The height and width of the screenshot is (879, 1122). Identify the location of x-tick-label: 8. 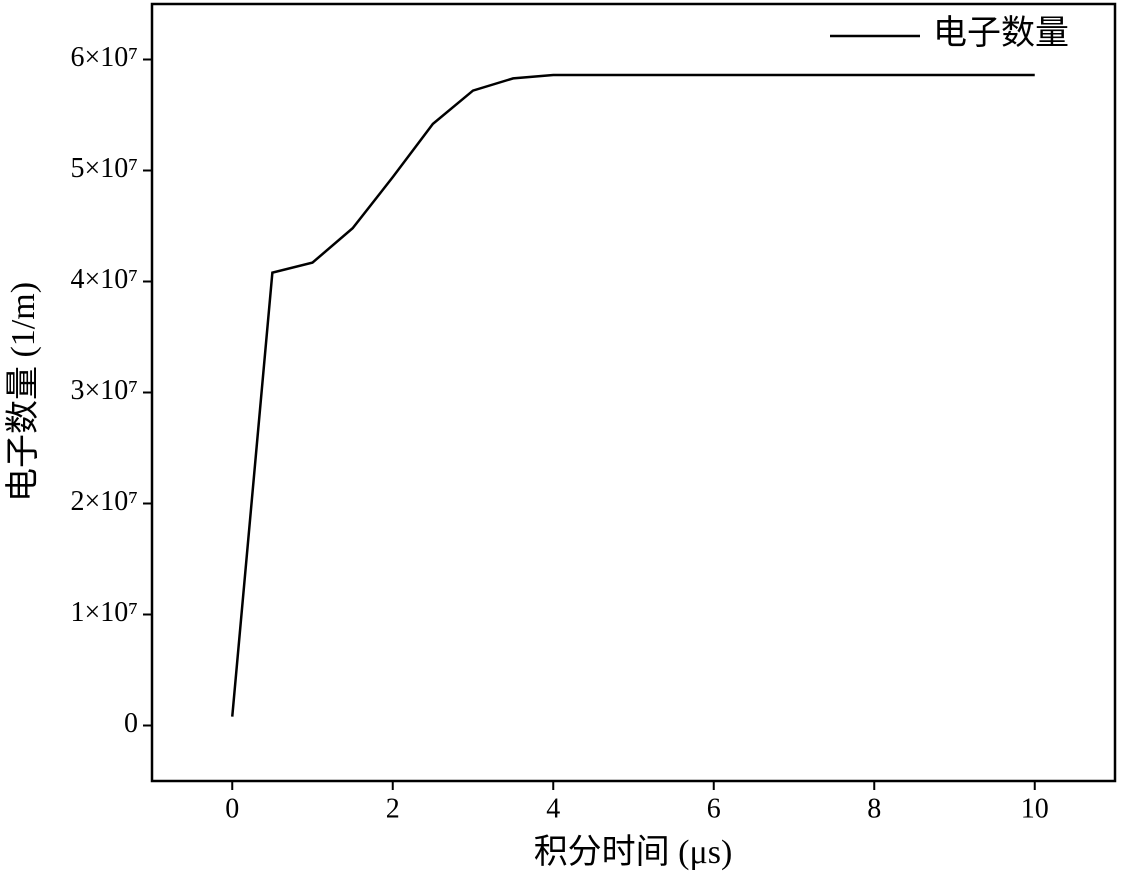
(874, 808).